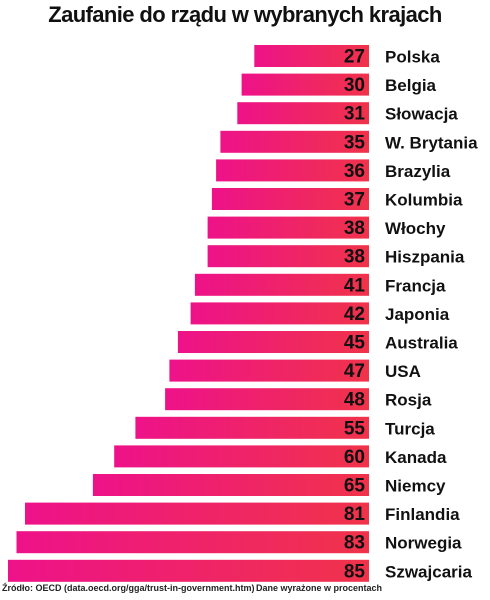 This screenshot has height=600, width=490. What do you see at coordinates (355, 571) in the screenshot?
I see `bar-value-label: 85` at bounding box center [355, 571].